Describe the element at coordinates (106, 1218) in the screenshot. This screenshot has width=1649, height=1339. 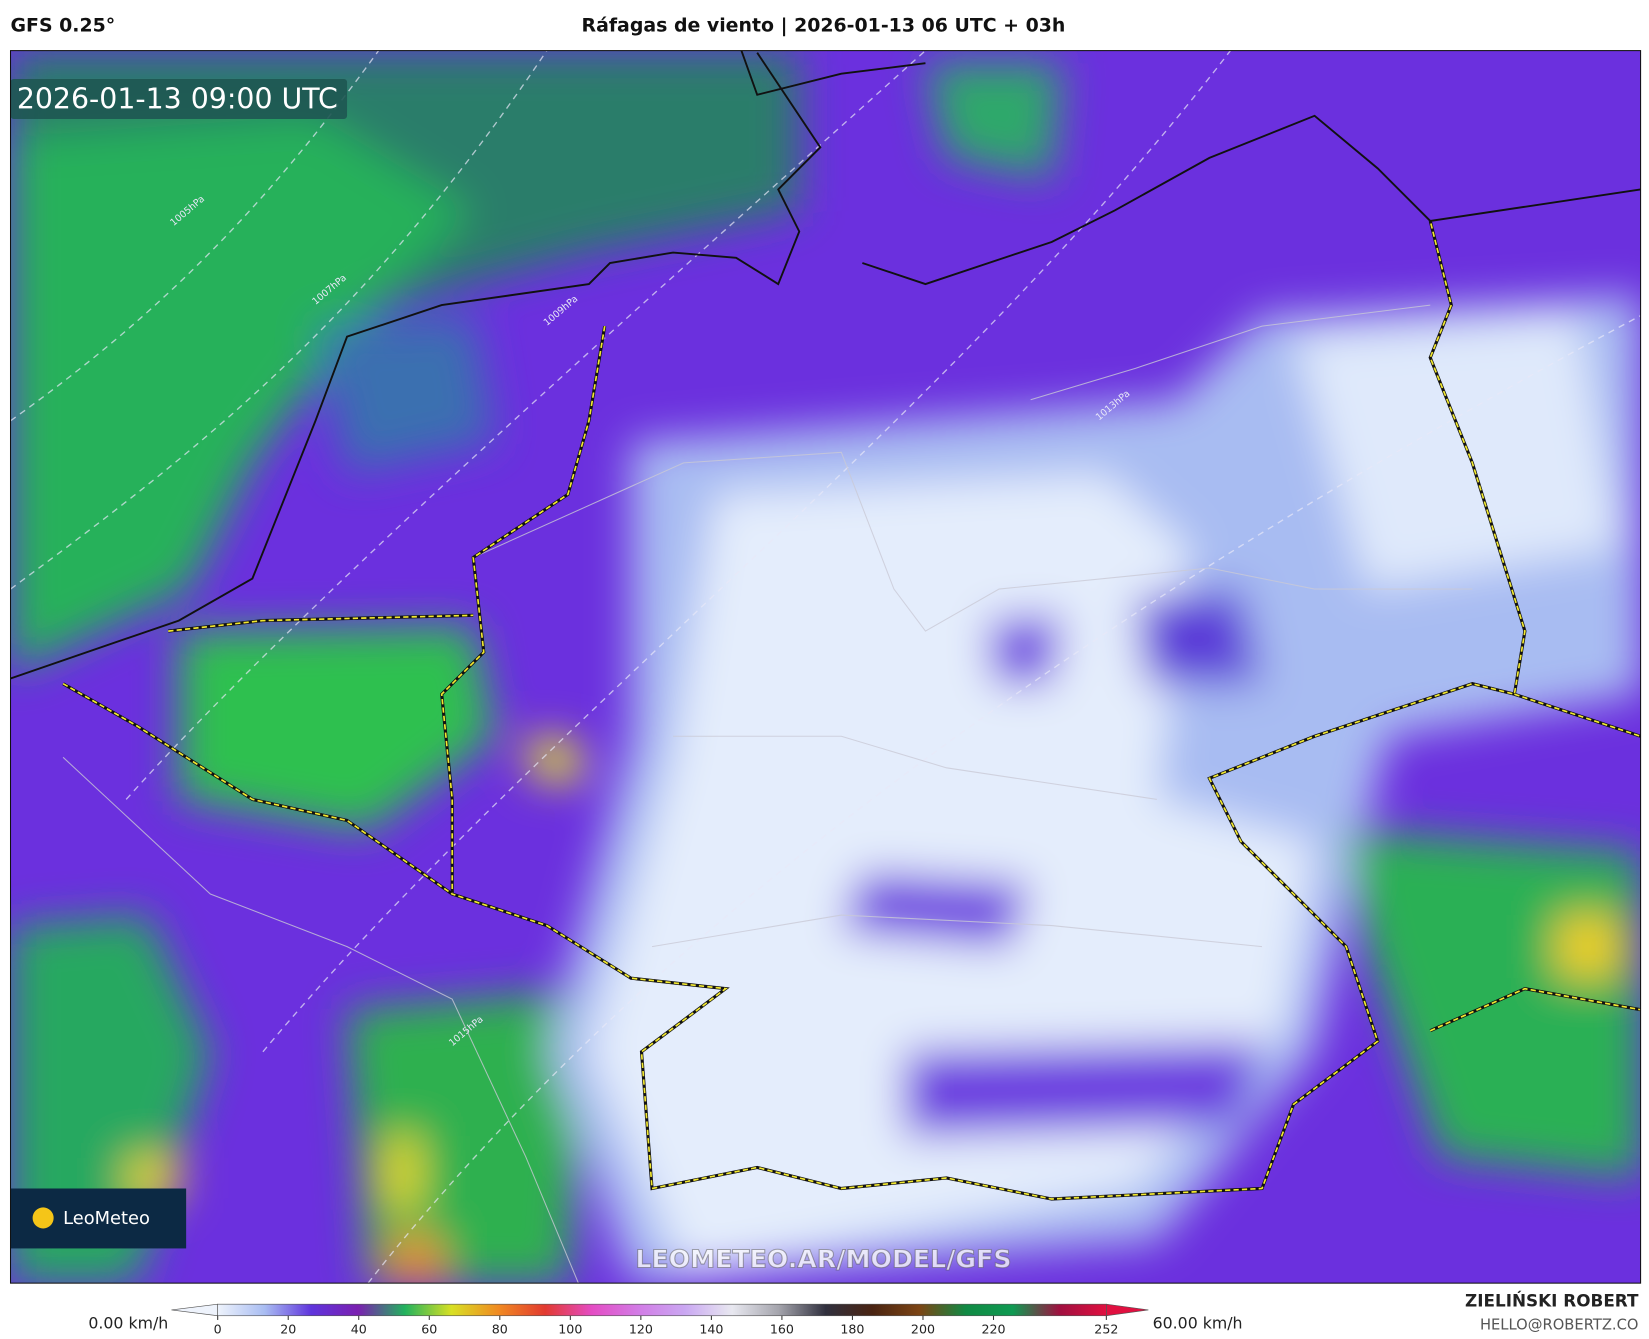
I see `logo-text: LeoMeteo` at that location.